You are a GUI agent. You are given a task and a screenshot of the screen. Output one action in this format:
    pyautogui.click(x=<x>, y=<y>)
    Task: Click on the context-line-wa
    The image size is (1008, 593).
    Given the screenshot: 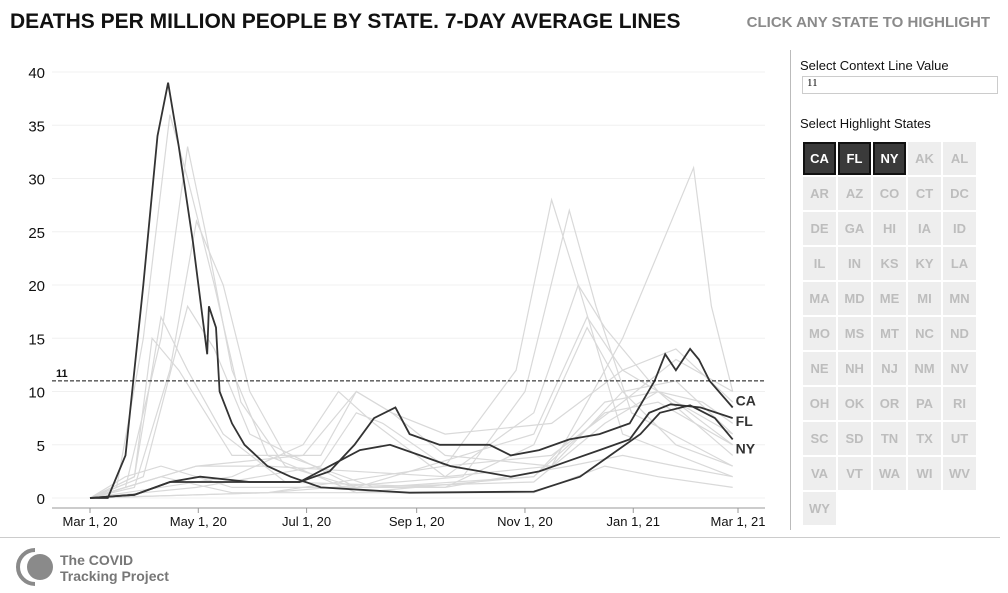 What is the action you would take?
    pyautogui.click(x=411, y=476)
    